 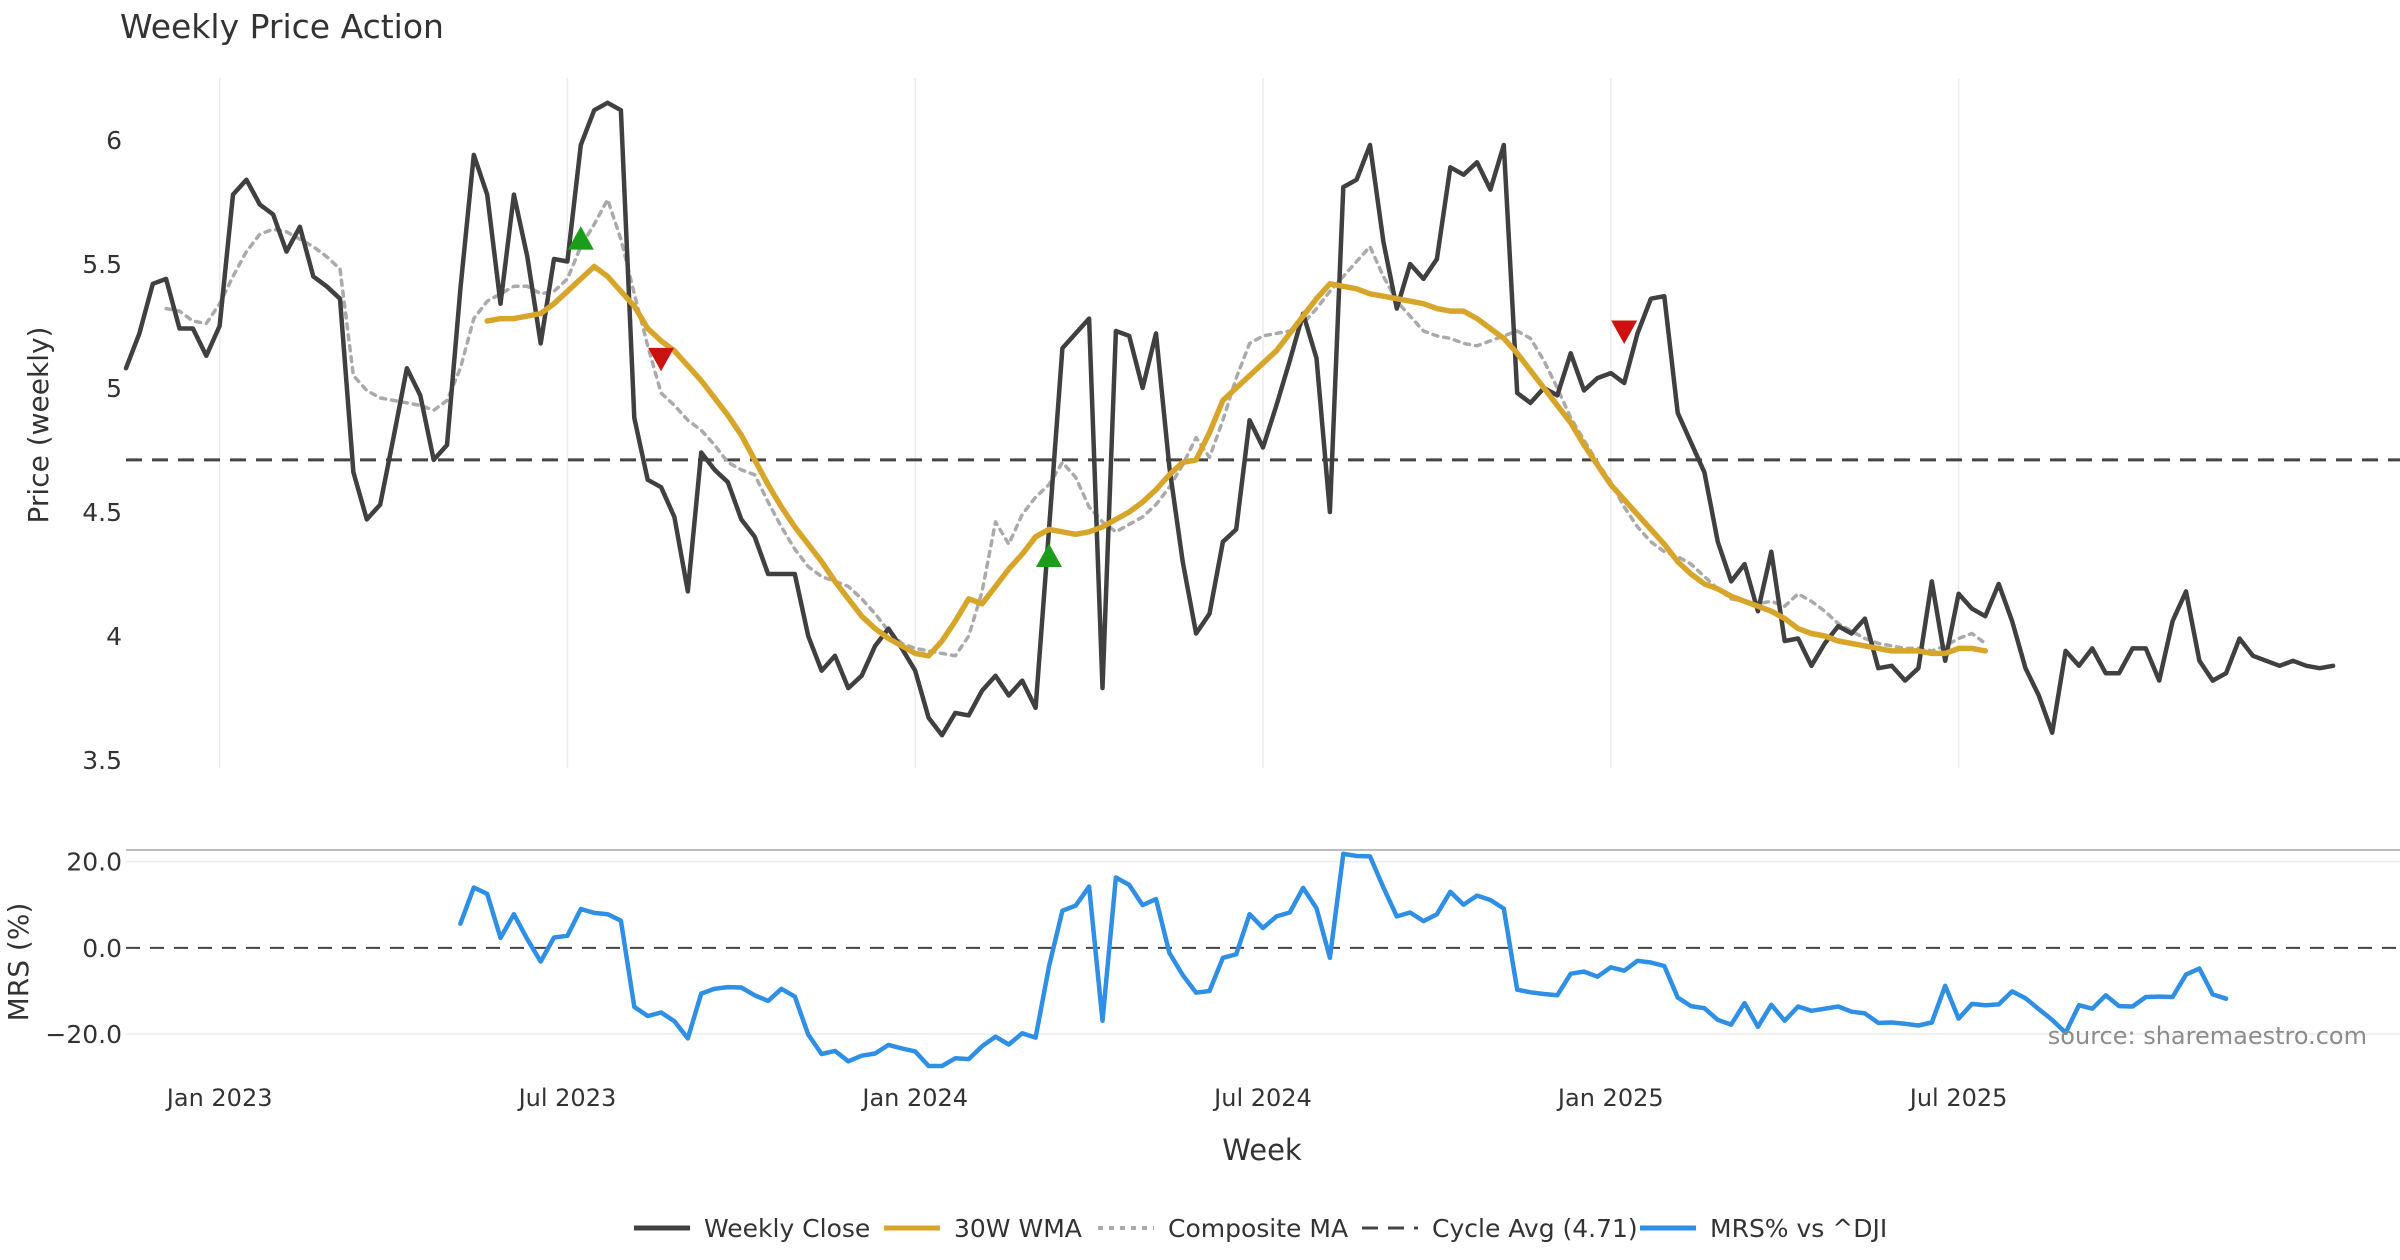 I want to click on price-y-tick-label: 3.5, so click(x=102, y=760).